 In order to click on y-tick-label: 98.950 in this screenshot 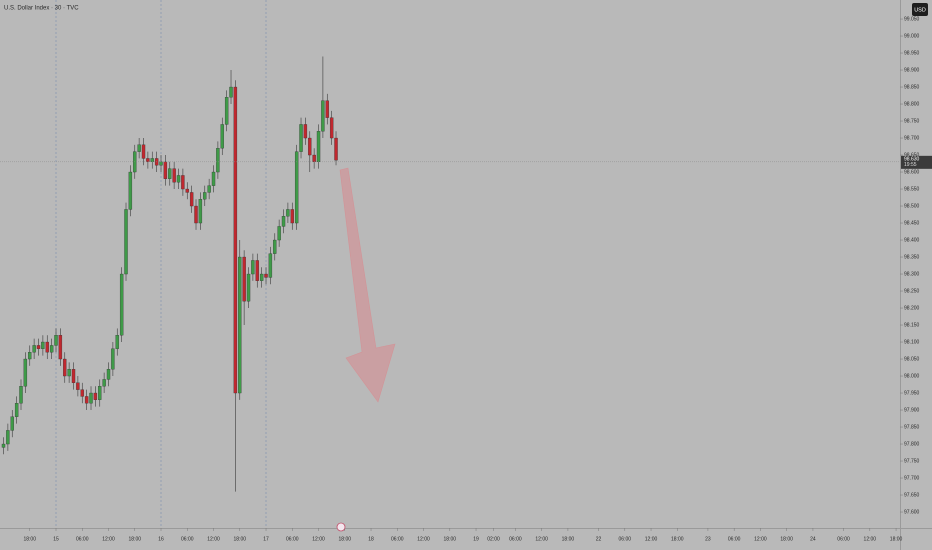, I will do `click(912, 53)`.